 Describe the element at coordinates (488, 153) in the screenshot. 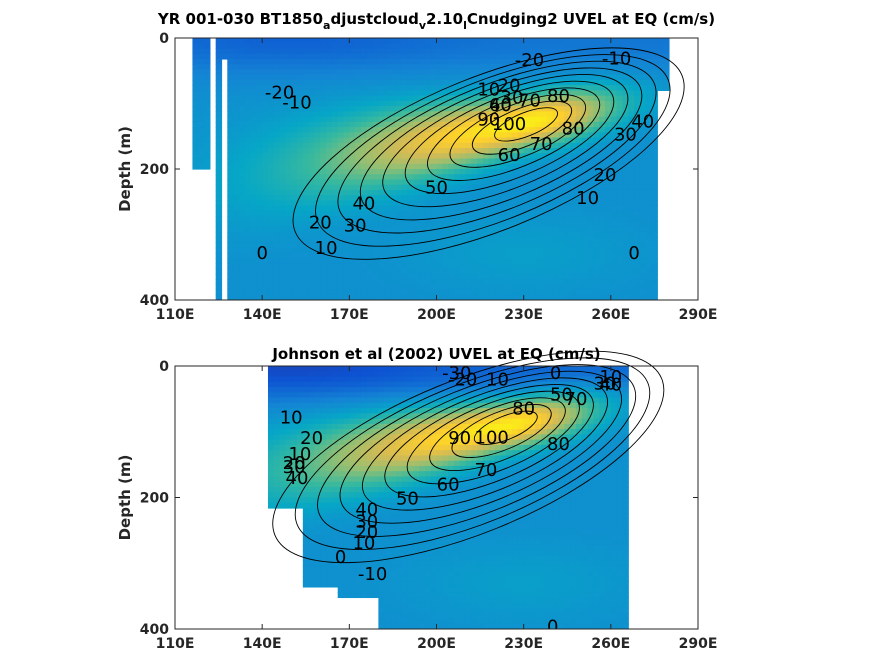

I see `contour-line` at that location.